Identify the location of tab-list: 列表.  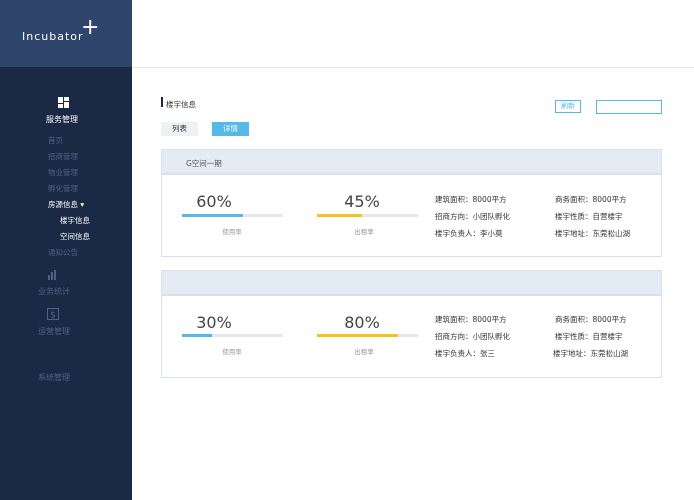
(179, 129).